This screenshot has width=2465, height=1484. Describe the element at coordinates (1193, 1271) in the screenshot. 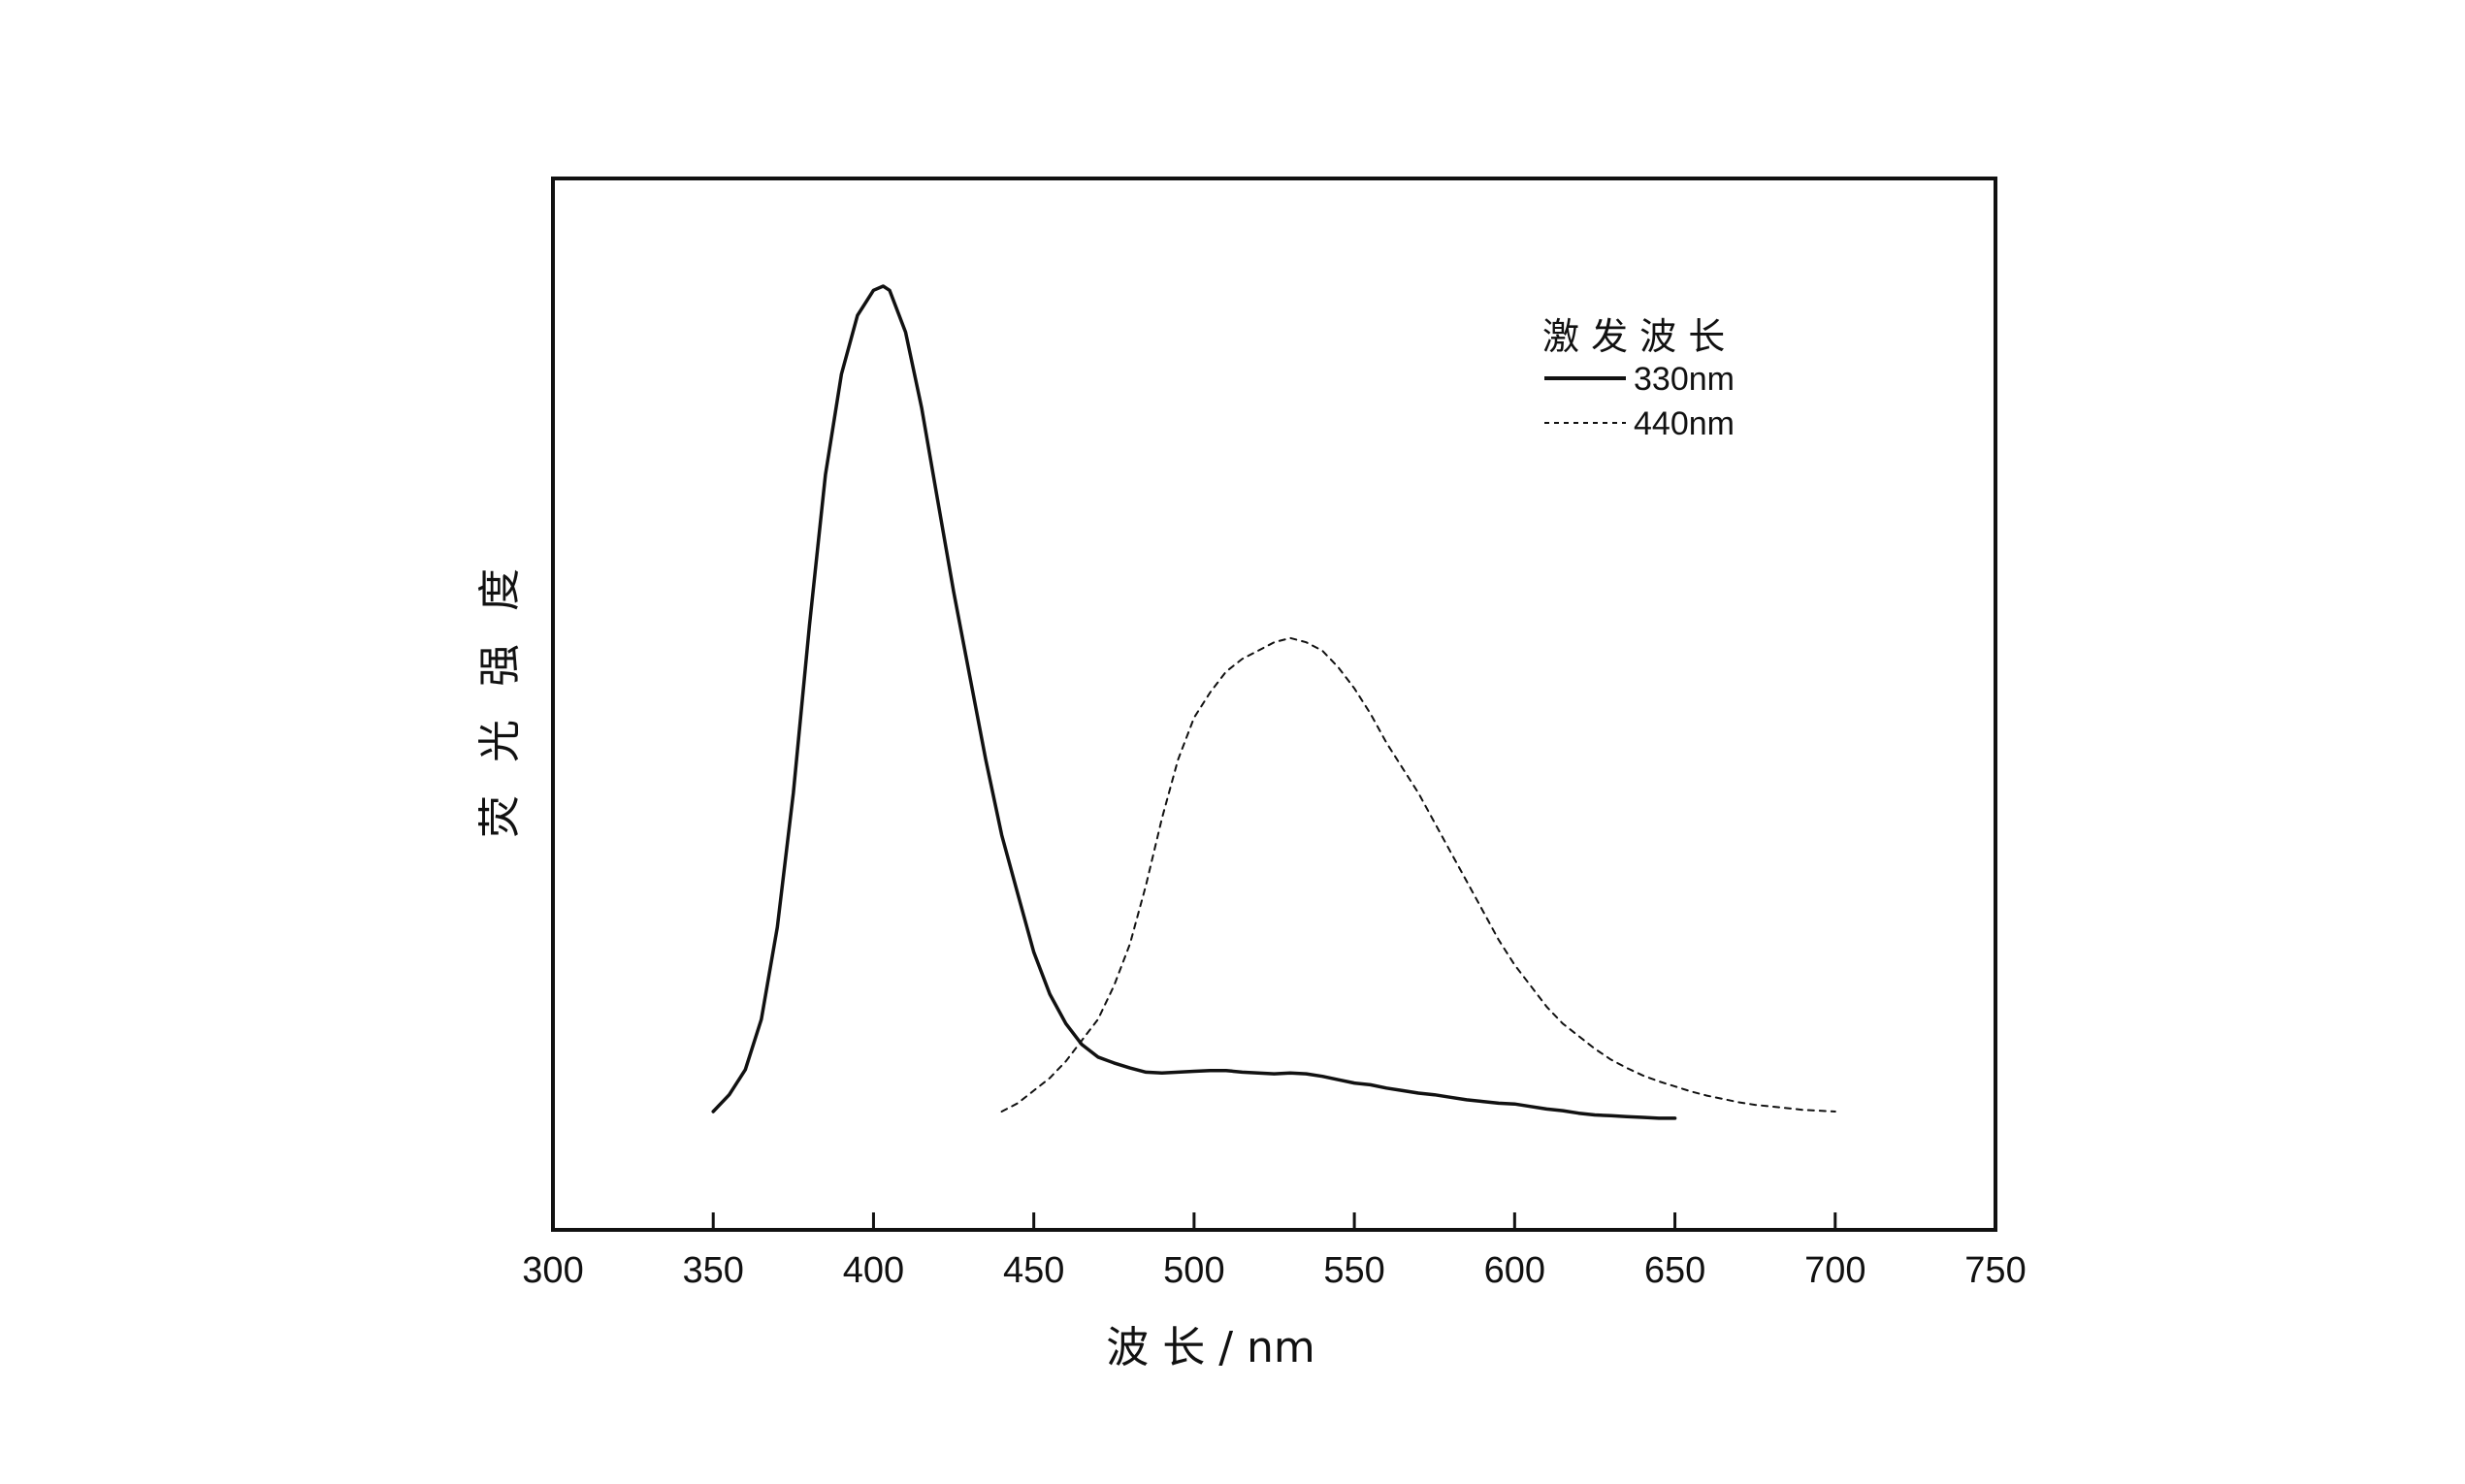

I see `x-tick-label: 500` at that location.